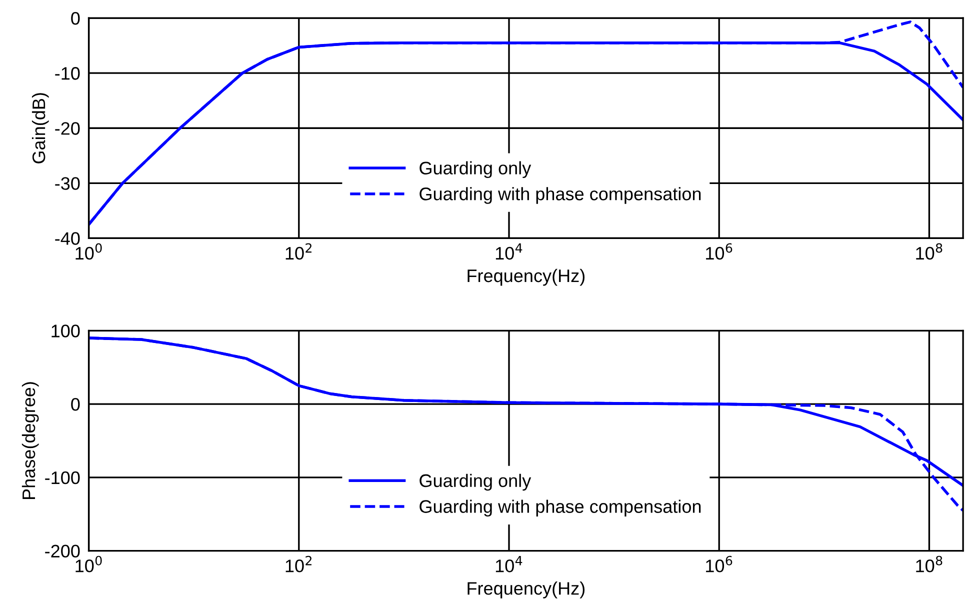 Image resolution: width=965 pixels, height=602 pixels. Describe the element at coordinates (67, 128) in the screenshot. I see `y-tick-label: -20` at that location.